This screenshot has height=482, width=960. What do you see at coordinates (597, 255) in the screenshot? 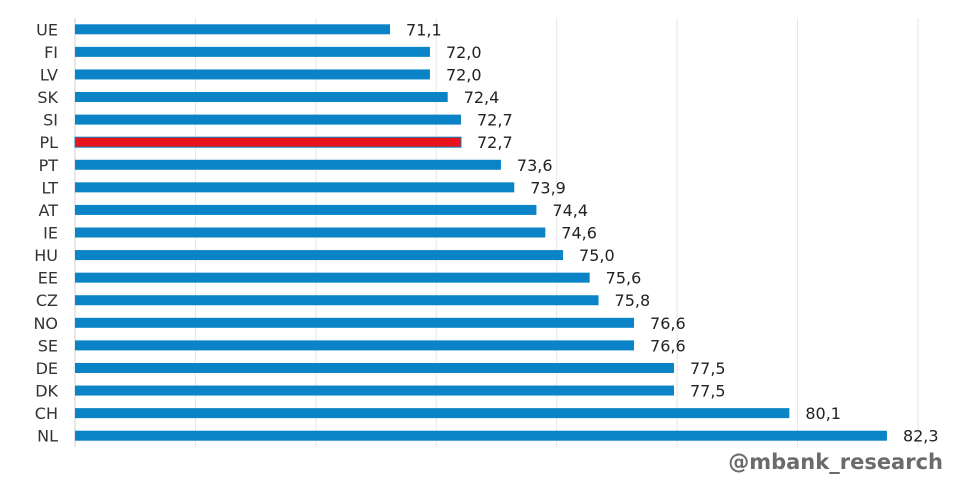
I see `value-label-hu: 75,0` at bounding box center [597, 255].